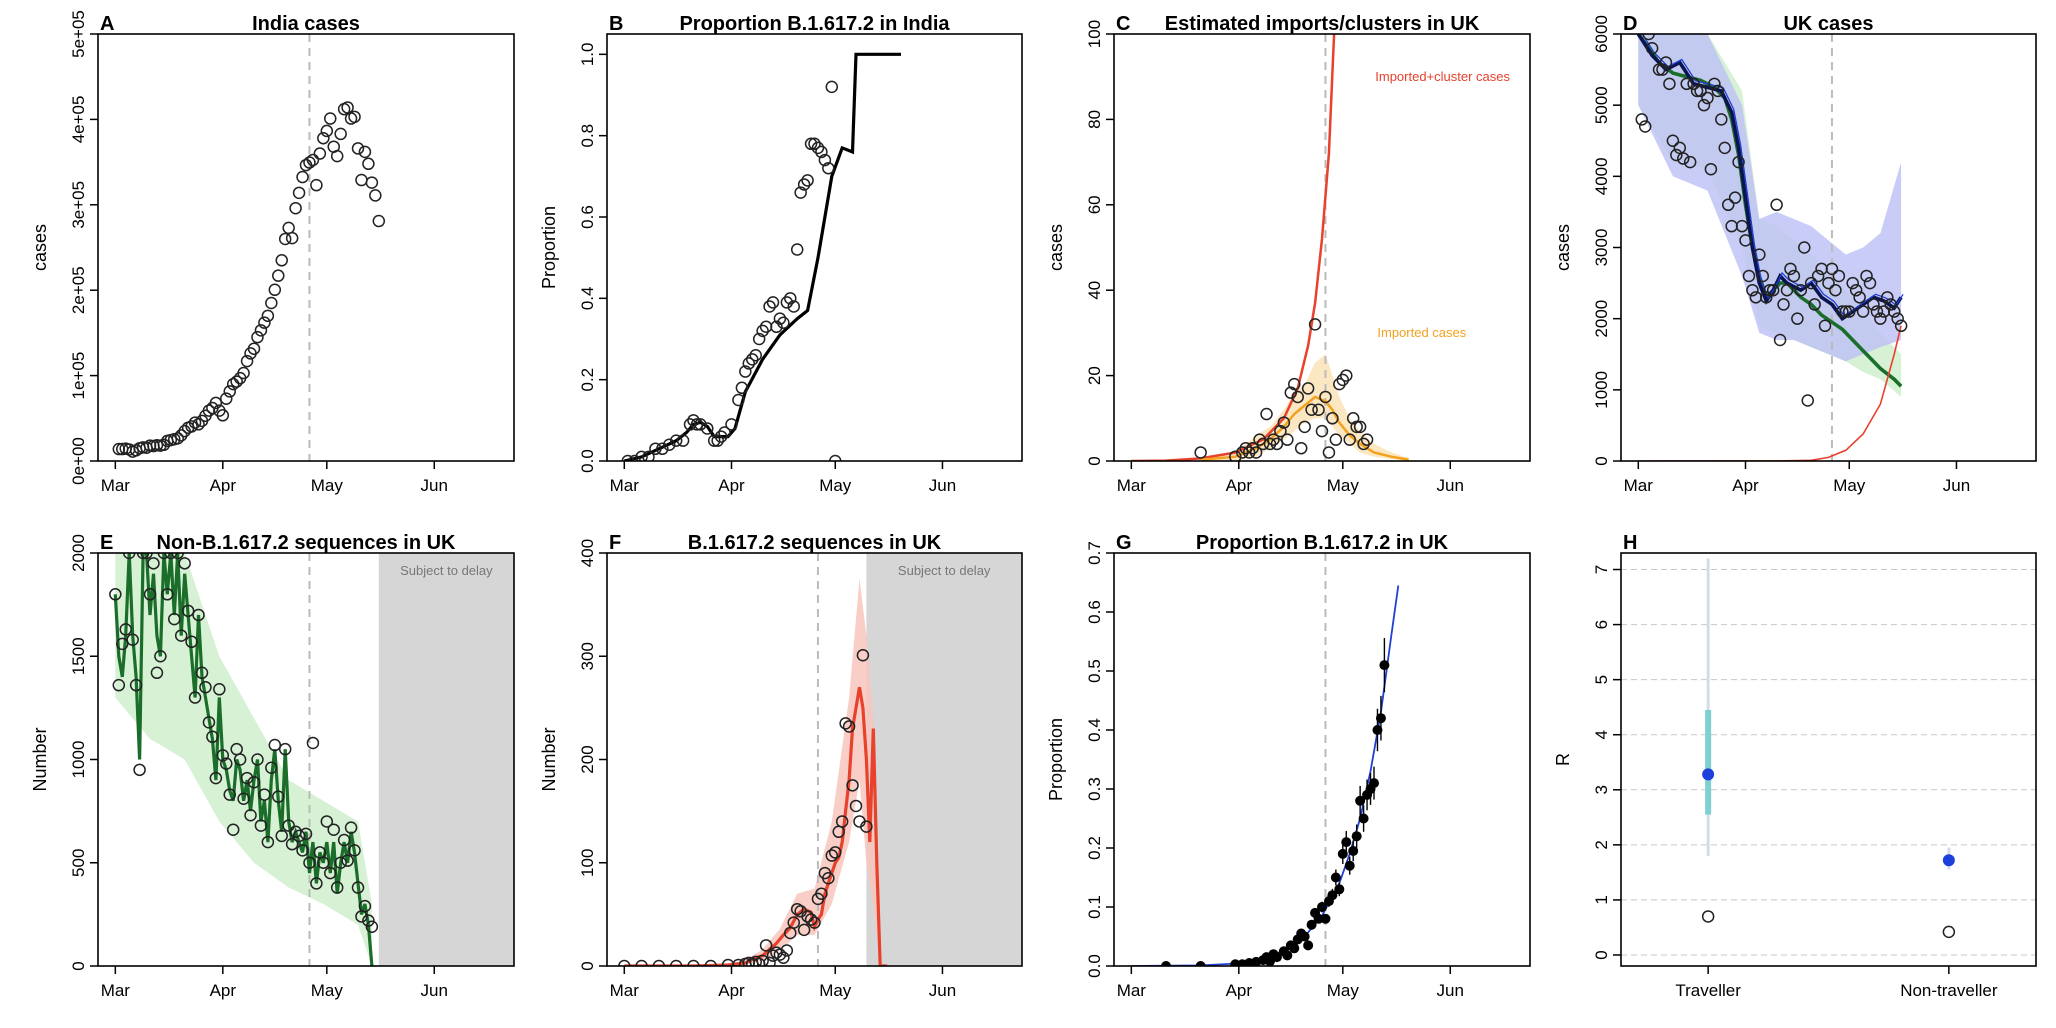 The width and height of the screenshot is (2056, 1028). What do you see at coordinates (587, 553) in the screenshot?
I see `y-tick-label-4: 400` at bounding box center [587, 553].